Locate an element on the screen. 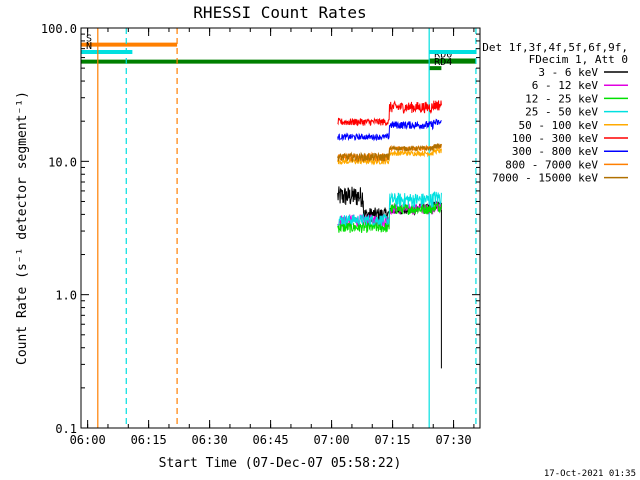  flag-label-s: S is located at coordinates (89, 39).